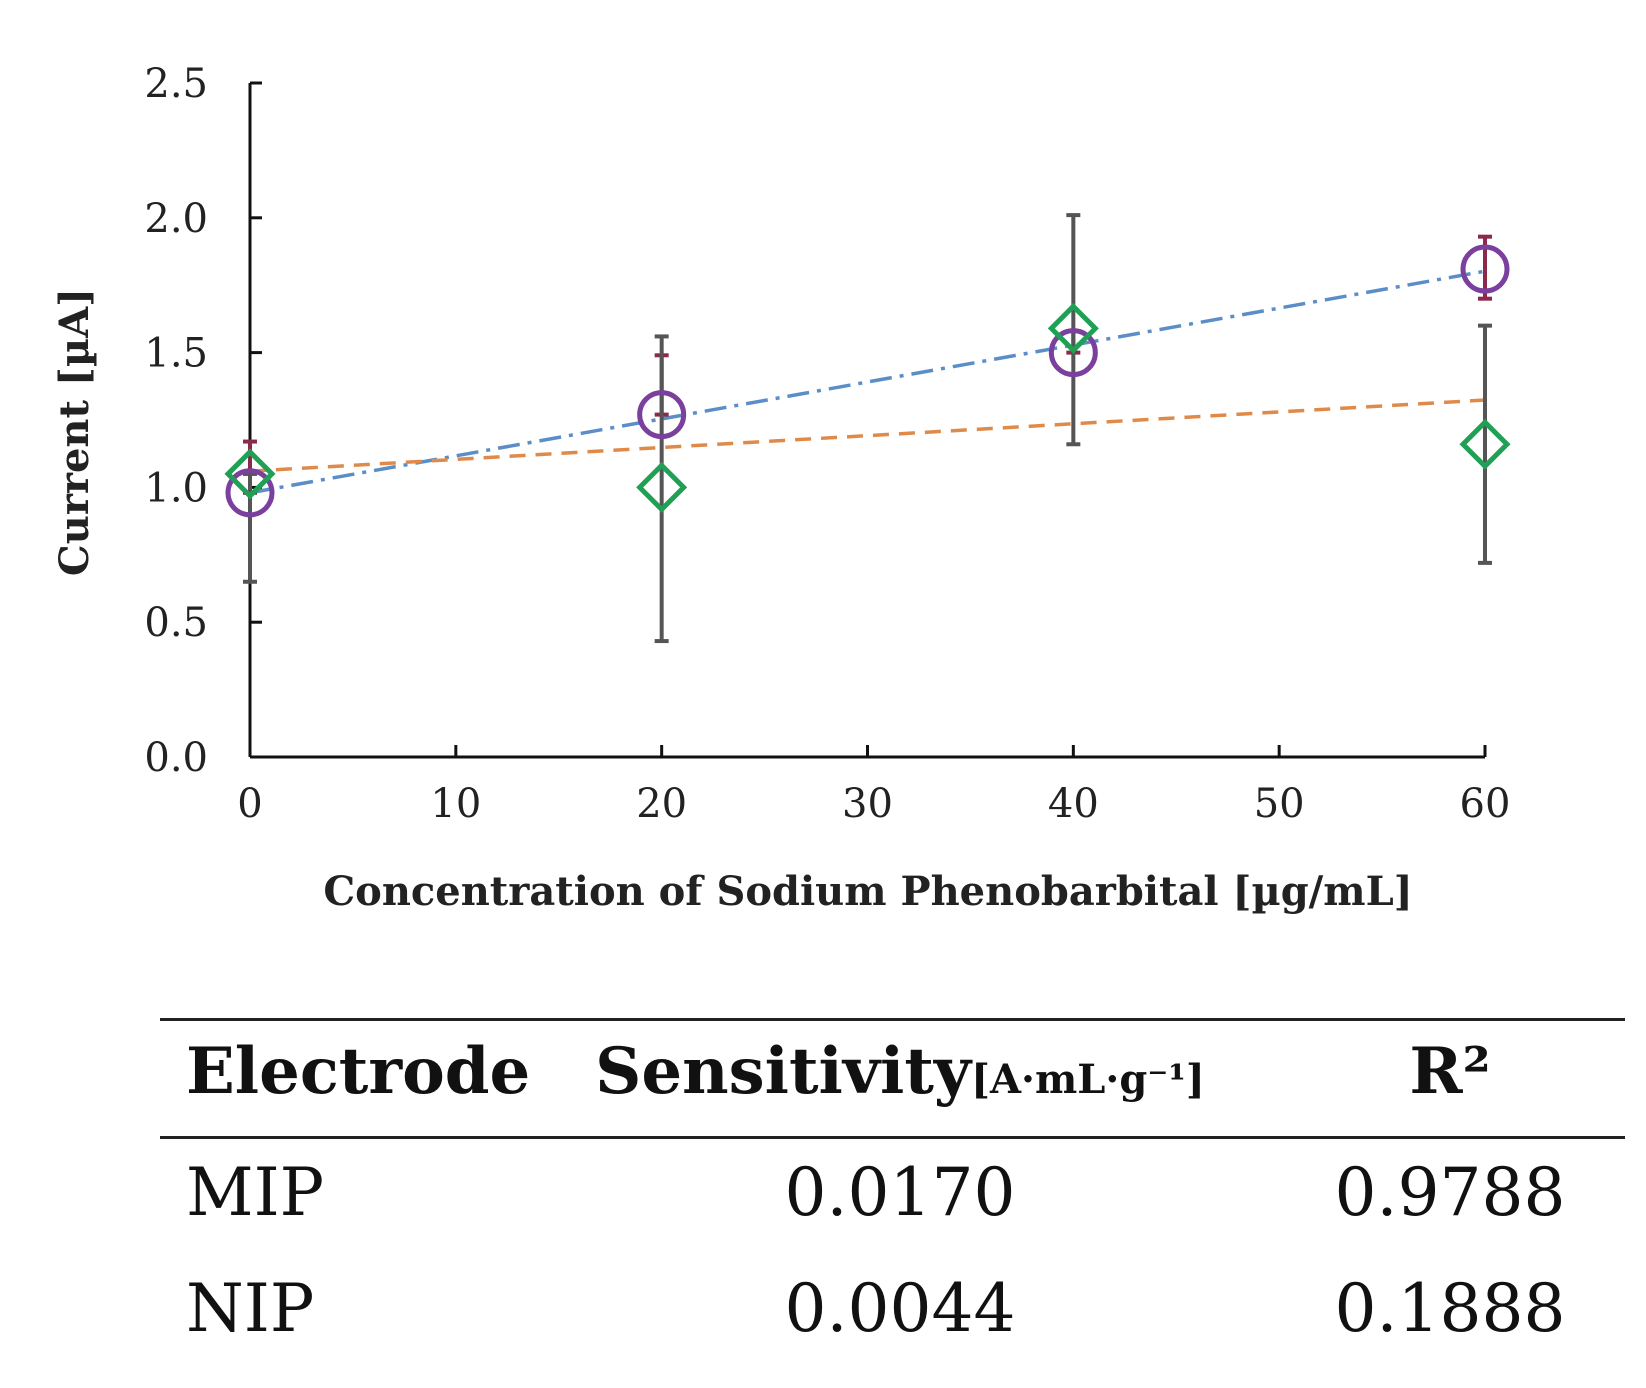 This screenshot has height=1388, width=1646. What do you see at coordinates (1450, 1071) in the screenshot?
I see `header-r2: R²` at bounding box center [1450, 1071].